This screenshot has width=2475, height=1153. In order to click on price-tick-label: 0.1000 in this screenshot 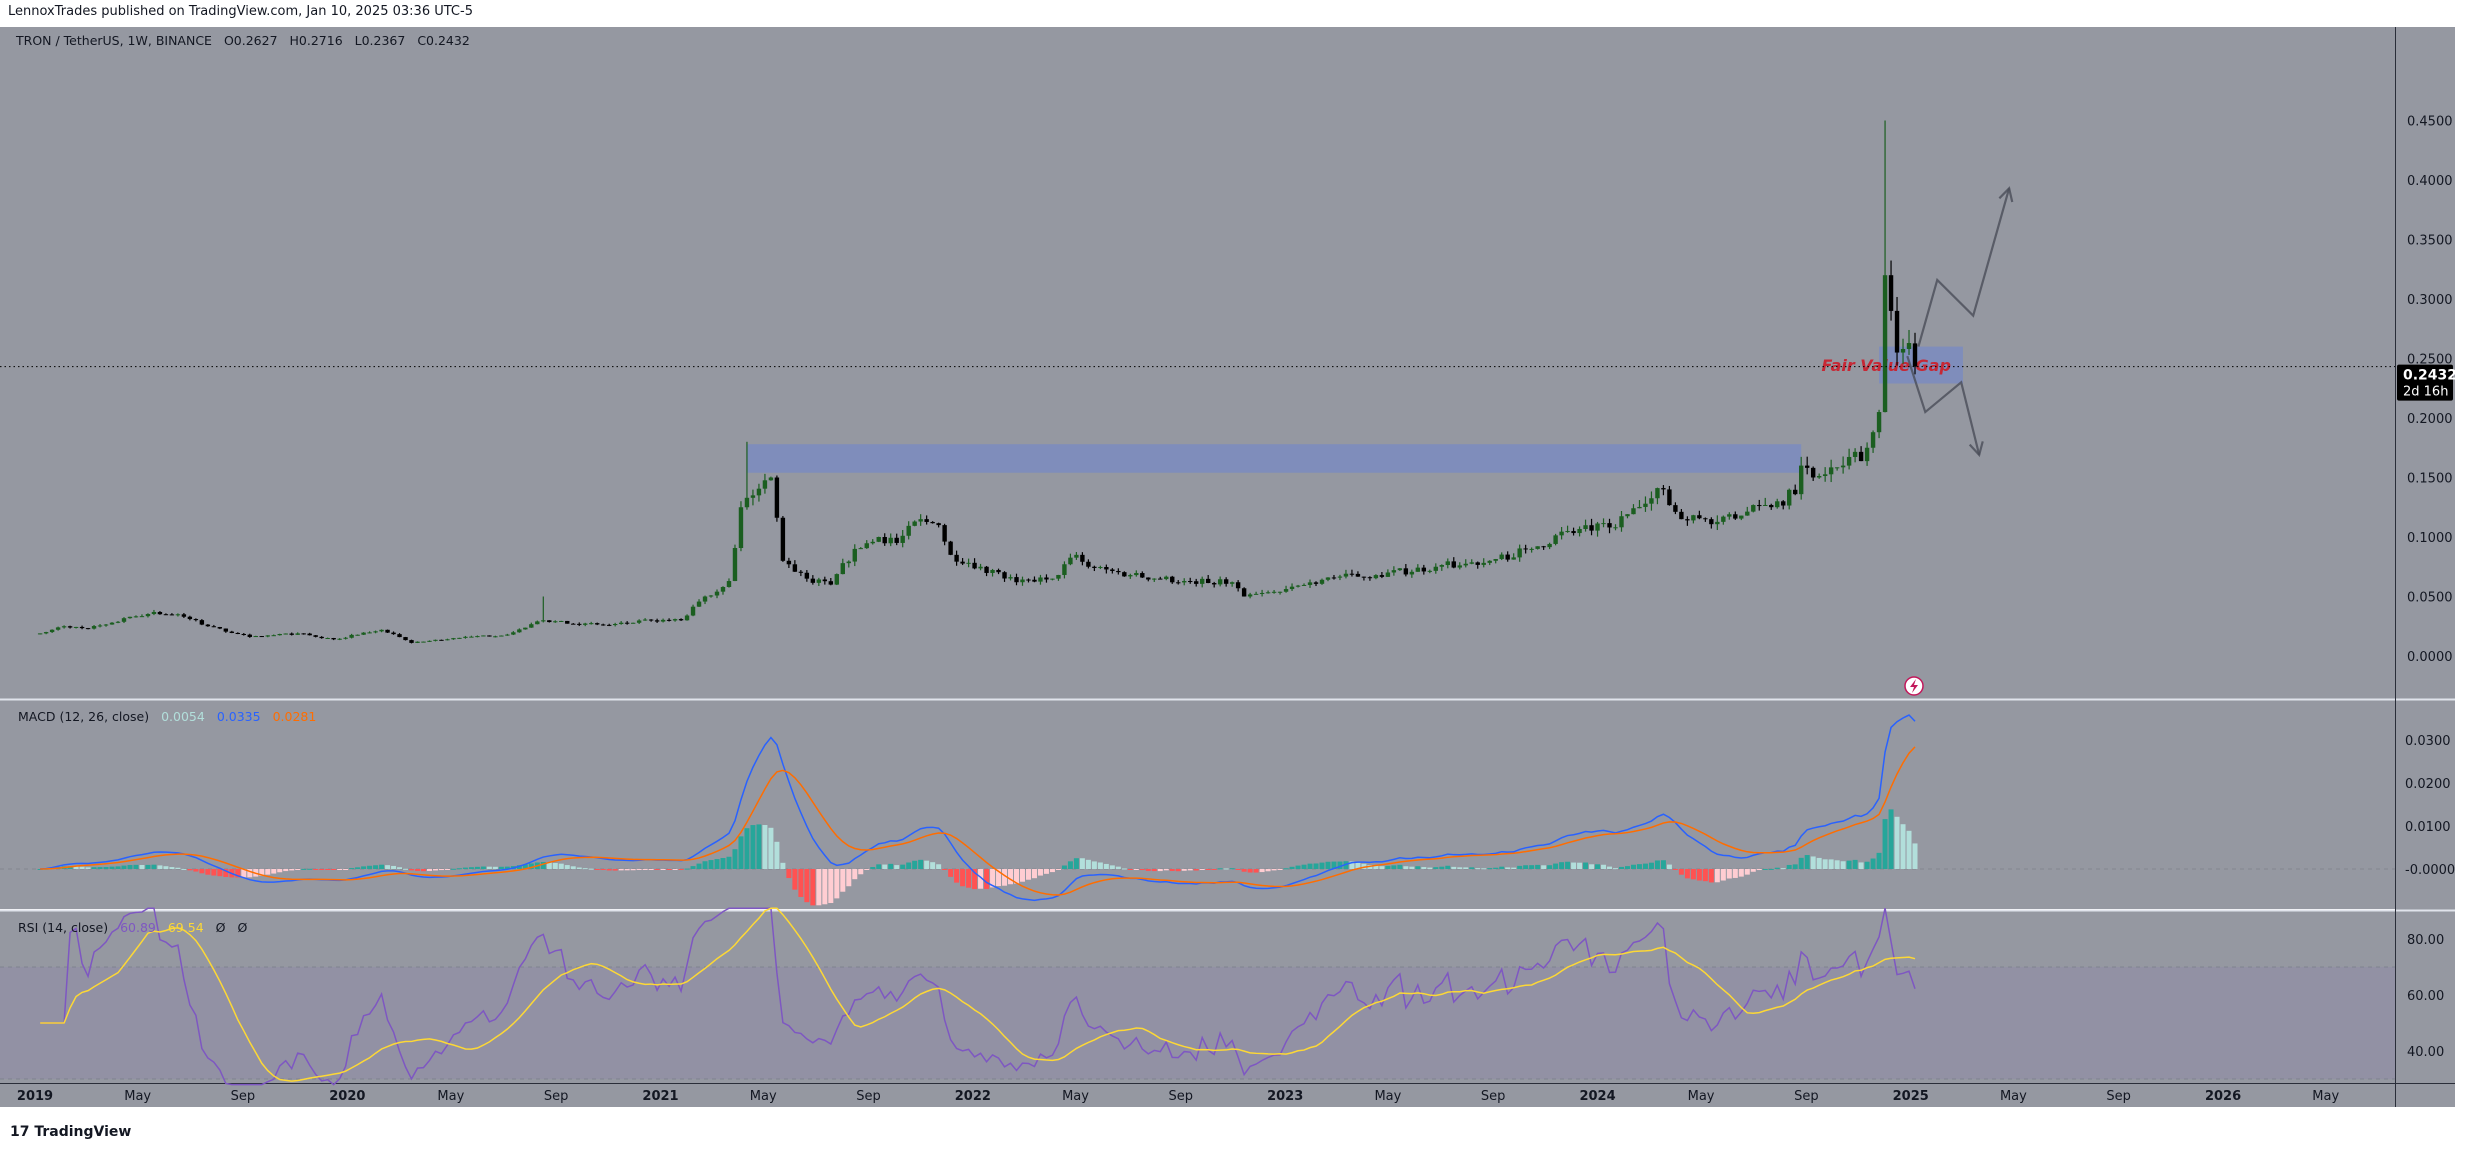, I will do `click(2430, 538)`.